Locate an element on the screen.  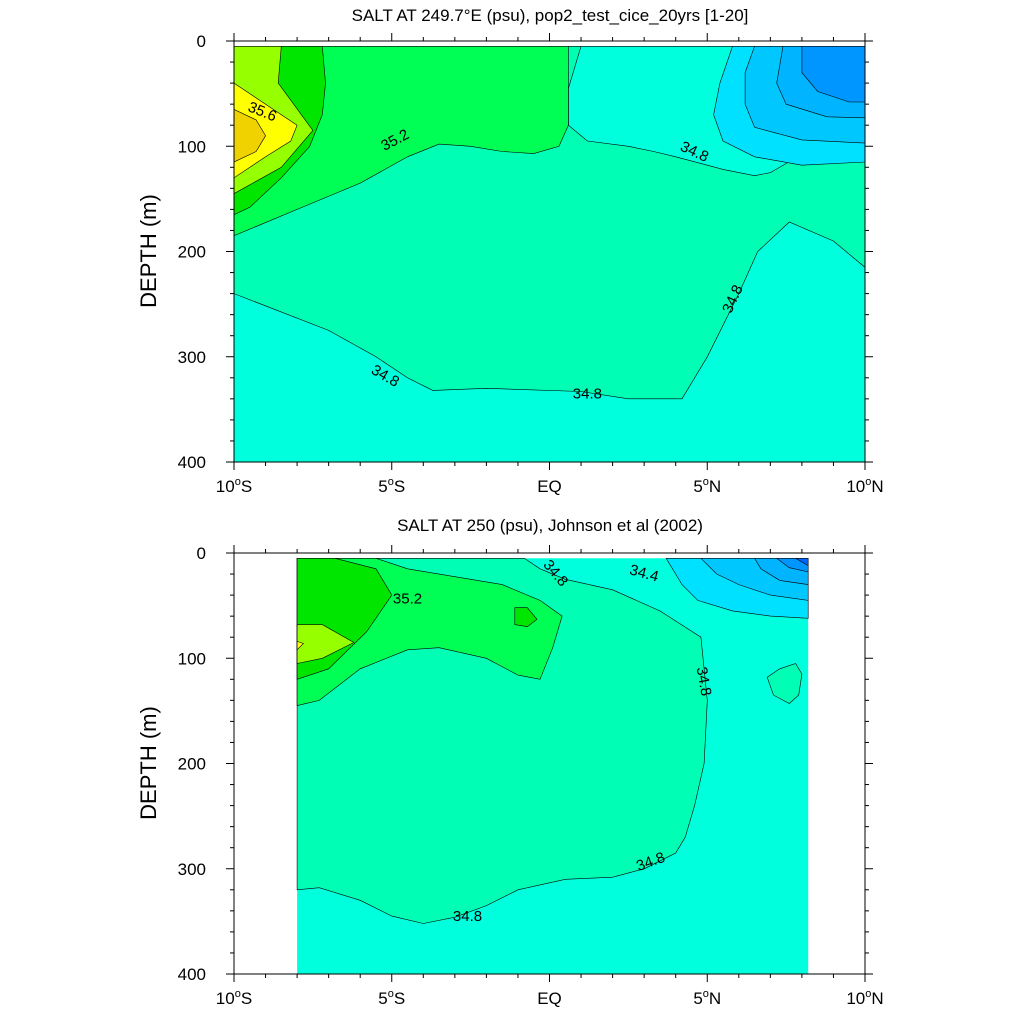
contour-label-text: 34.4 is located at coordinates (644, 573).